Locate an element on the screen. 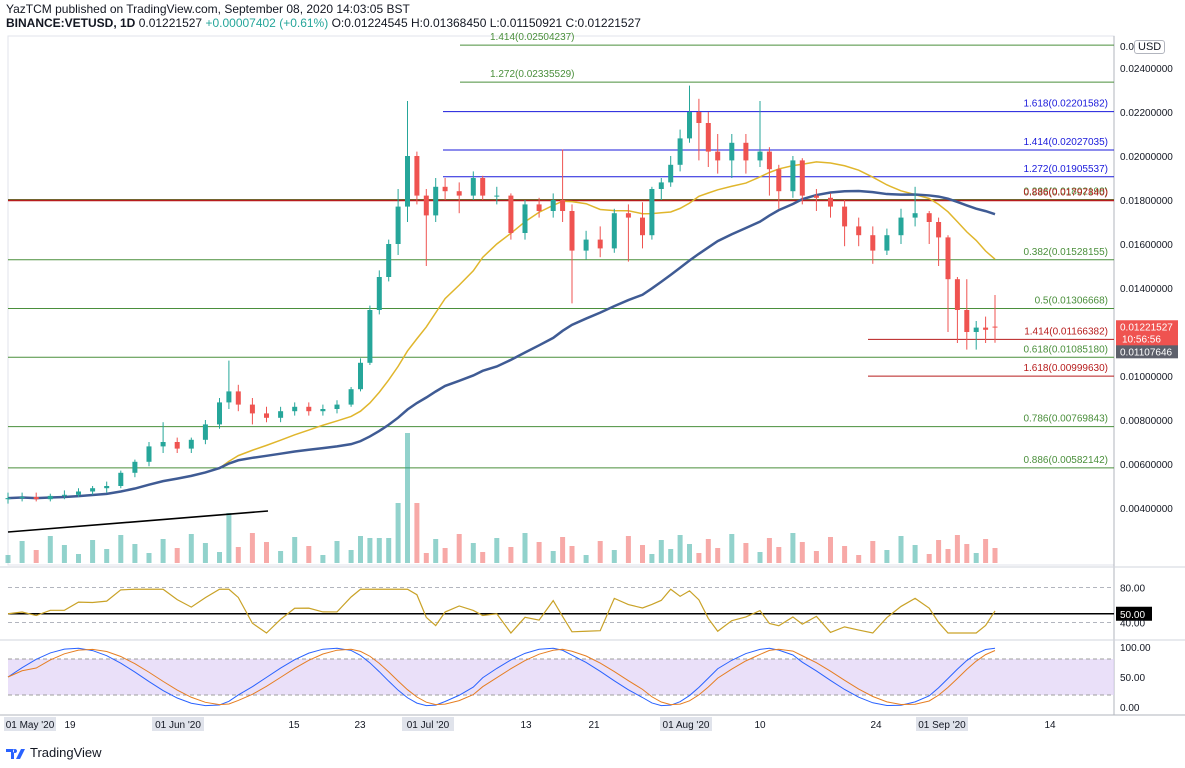 This screenshot has height=768, width=1185. x-tick-label: 01 Jun '20 is located at coordinates (178, 725).